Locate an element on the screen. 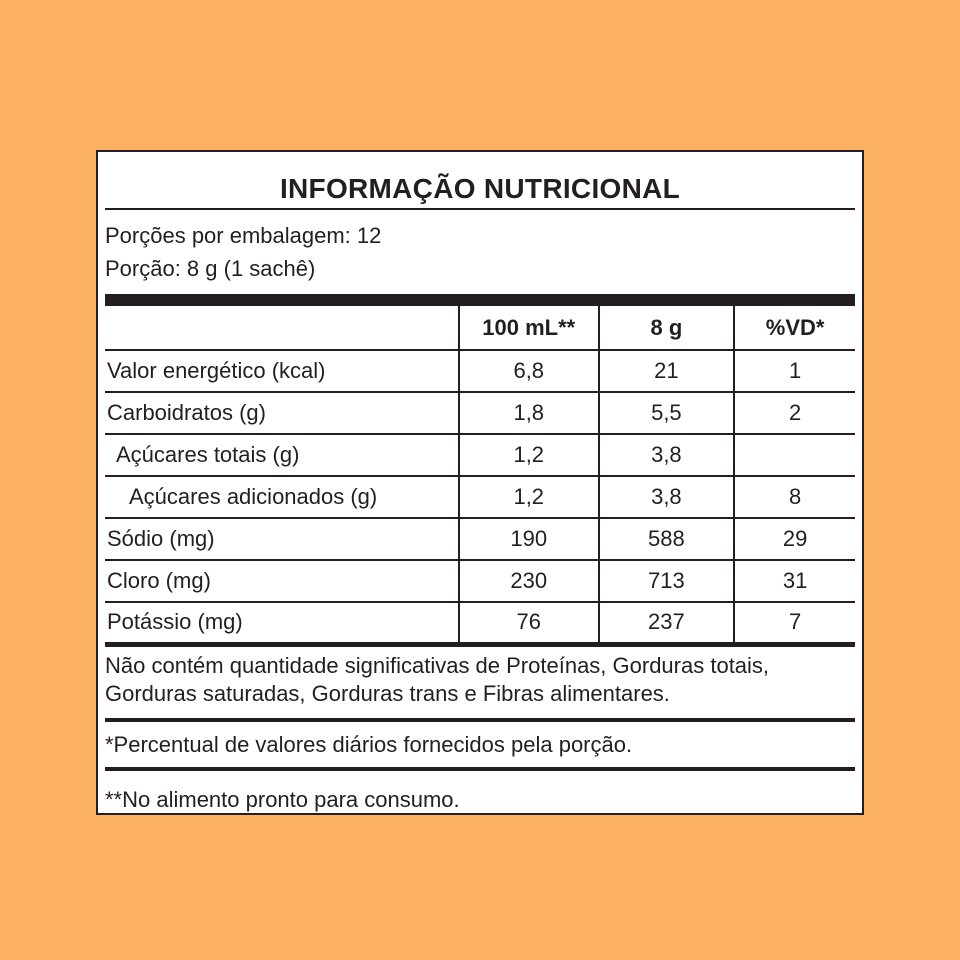  table-row: Potássio (mg) 76 237 7 is located at coordinates (480, 622).